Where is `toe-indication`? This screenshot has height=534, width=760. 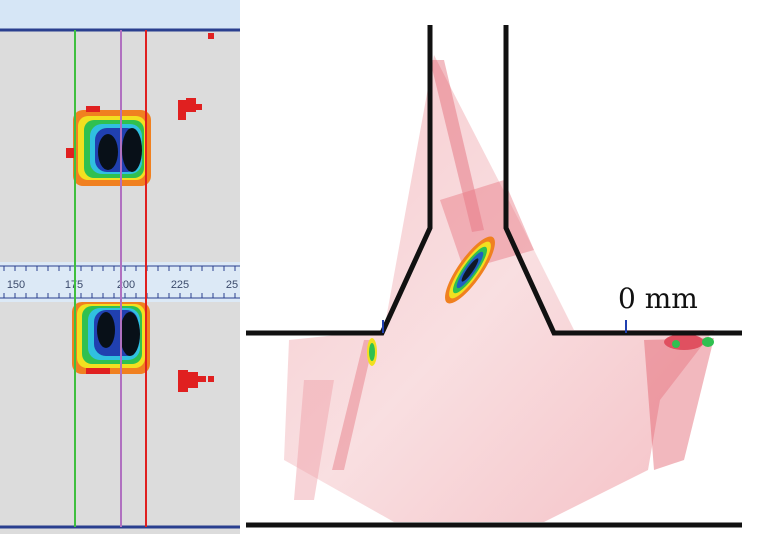 toe-indication is located at coordinates (689, 342).